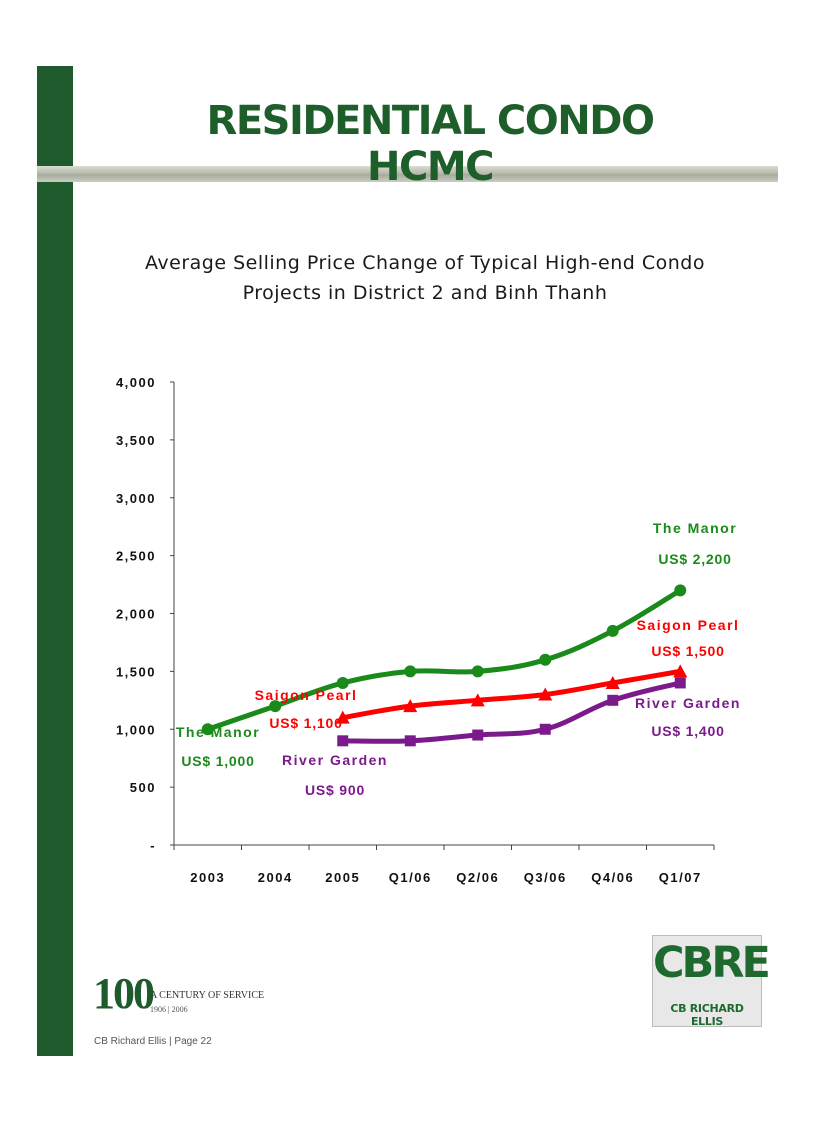 This screenshot has width=816, height=1123. I want to click on y-tick-label: 1,500, so click(136, 671).